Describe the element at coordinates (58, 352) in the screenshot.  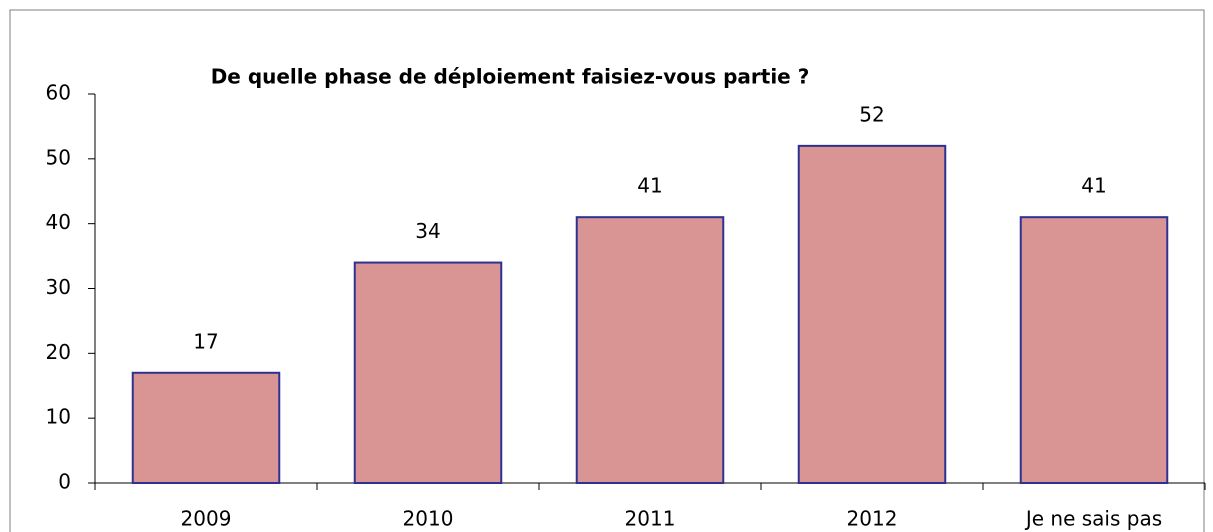
I see `y-tick-label: 20` at that location.